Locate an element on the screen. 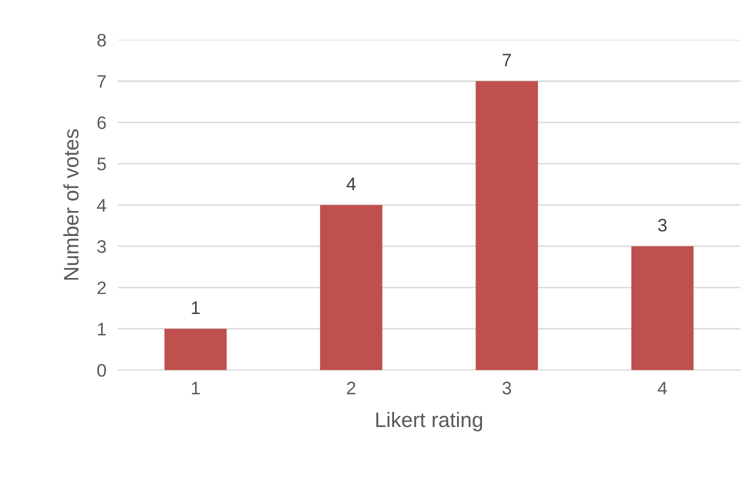 The image size is (750, 480). y-tick-label: 7 is located at coordinates (102, 81).